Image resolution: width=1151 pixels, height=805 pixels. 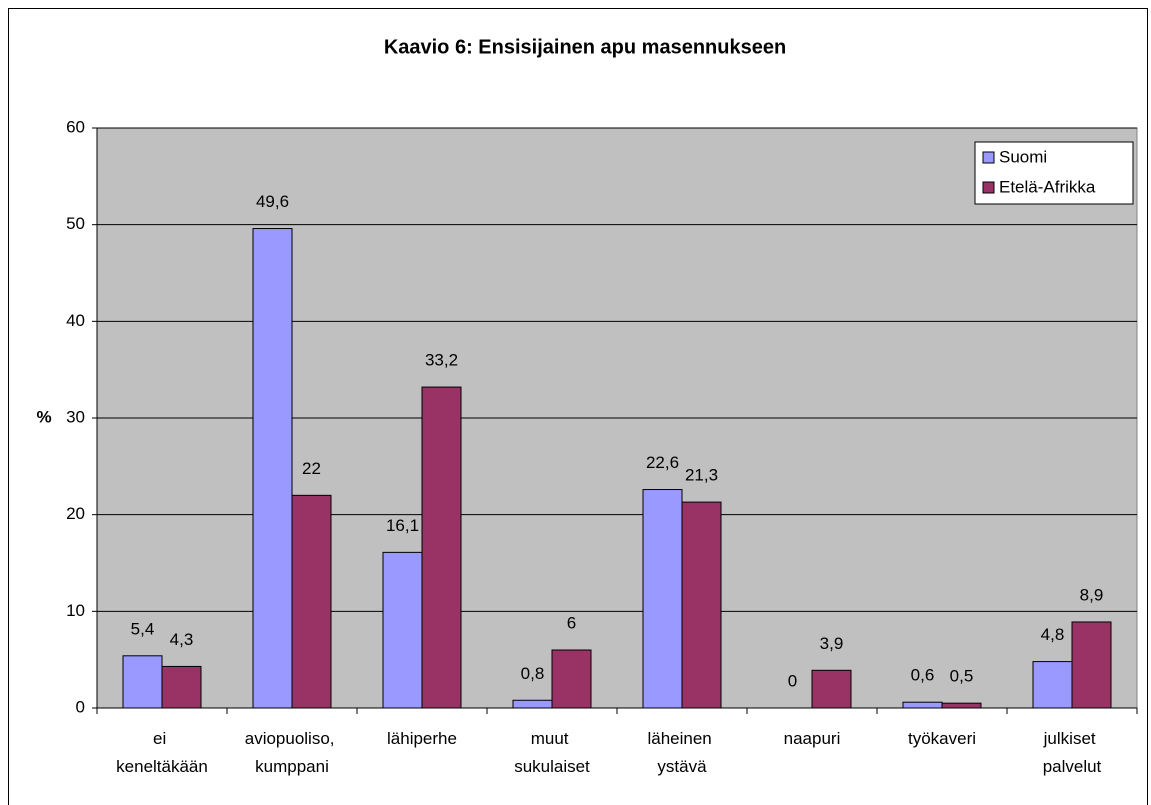 I want to click on data-label: 22,6, so click(x=662, y=462).